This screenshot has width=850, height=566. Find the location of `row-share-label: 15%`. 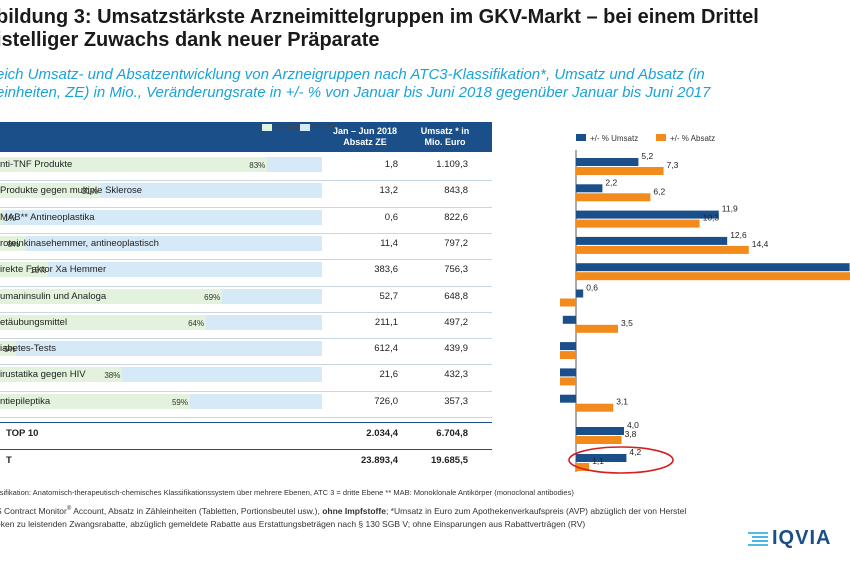

row-share-label: 15% is located at coordinates (38, 271).